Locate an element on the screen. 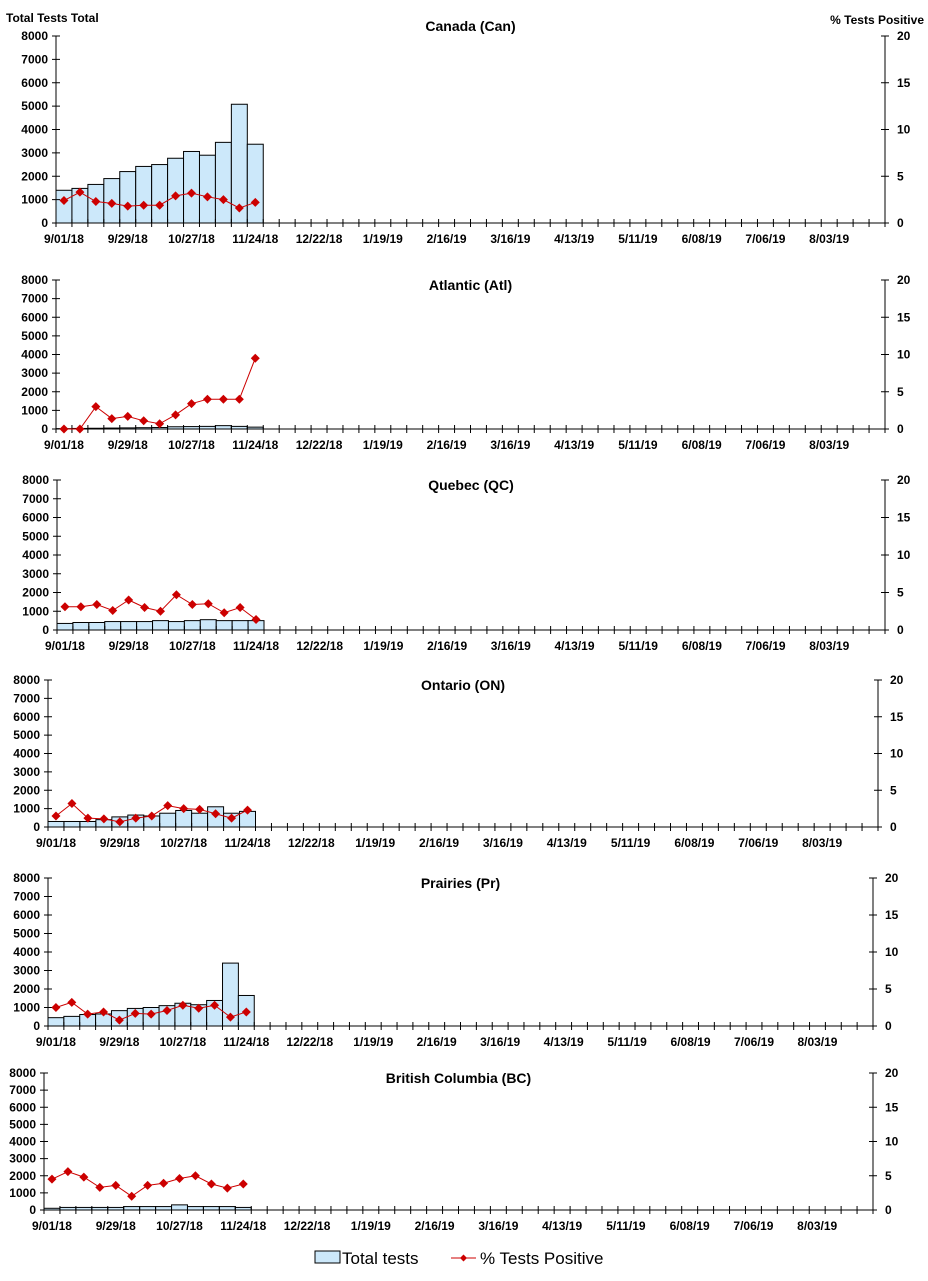 The image size is (928, 1281). panel-title: Canada (Can) is located at coordinates (470, 26).